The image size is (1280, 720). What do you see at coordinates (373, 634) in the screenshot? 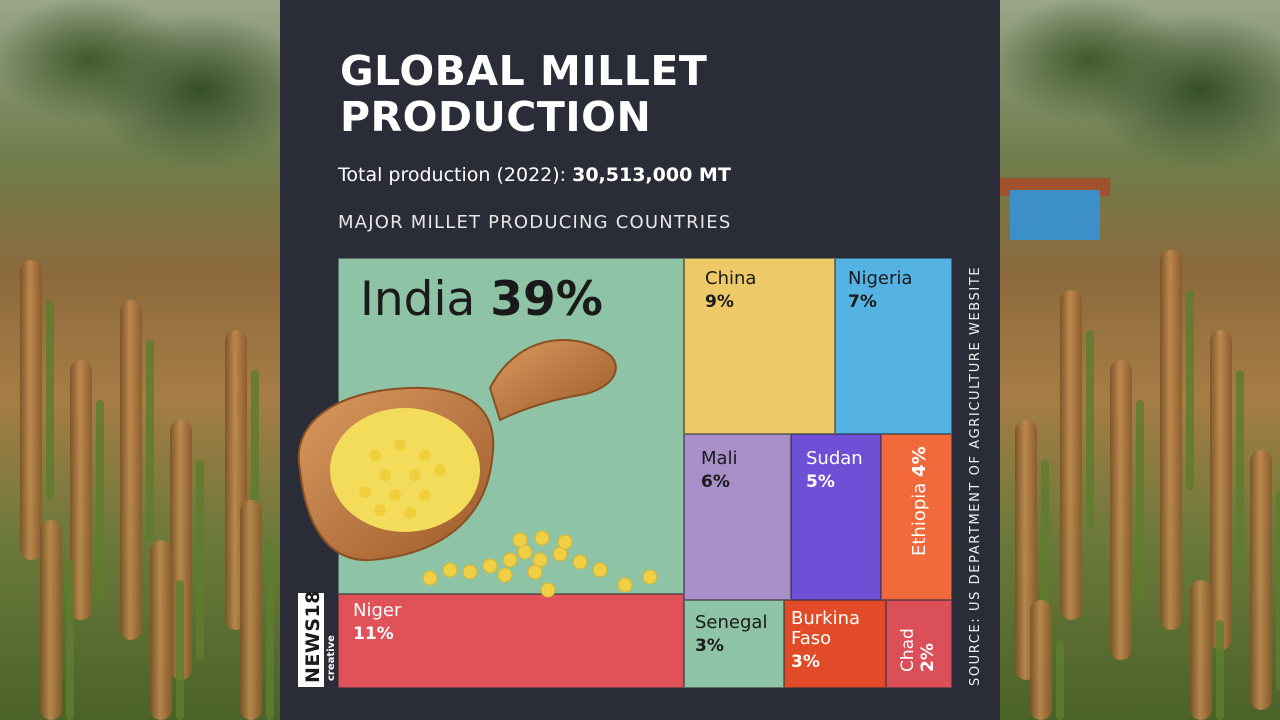
I see `niger-value: 11%` at bounding box center [373, 634].